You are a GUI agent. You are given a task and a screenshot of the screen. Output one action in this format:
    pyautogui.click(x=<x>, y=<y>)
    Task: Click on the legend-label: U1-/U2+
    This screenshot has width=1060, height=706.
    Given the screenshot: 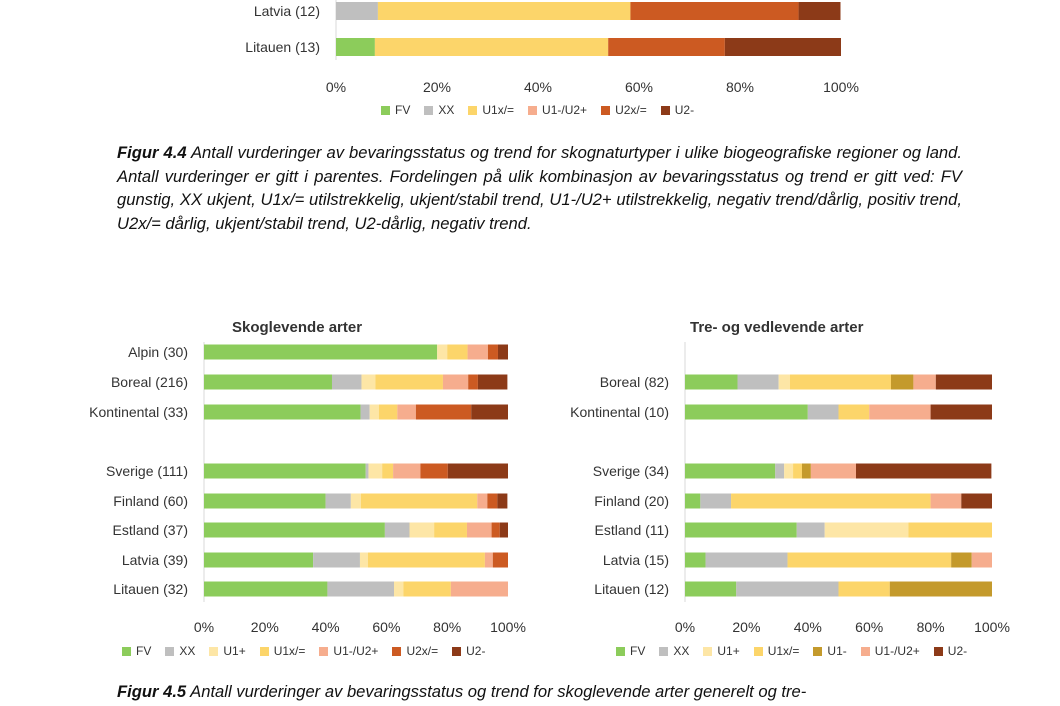 What is the action you would take?
    pyautogui.click(x=897, y=651)
    